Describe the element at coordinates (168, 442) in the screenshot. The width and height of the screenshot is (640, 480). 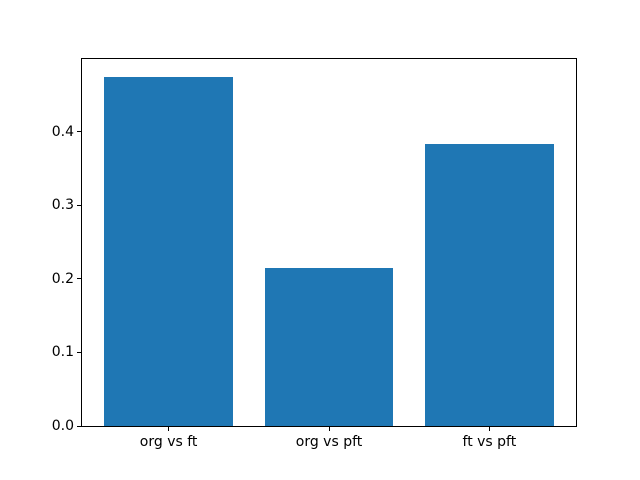
I see `x-axis-tick-label: org vs ft` at that location.